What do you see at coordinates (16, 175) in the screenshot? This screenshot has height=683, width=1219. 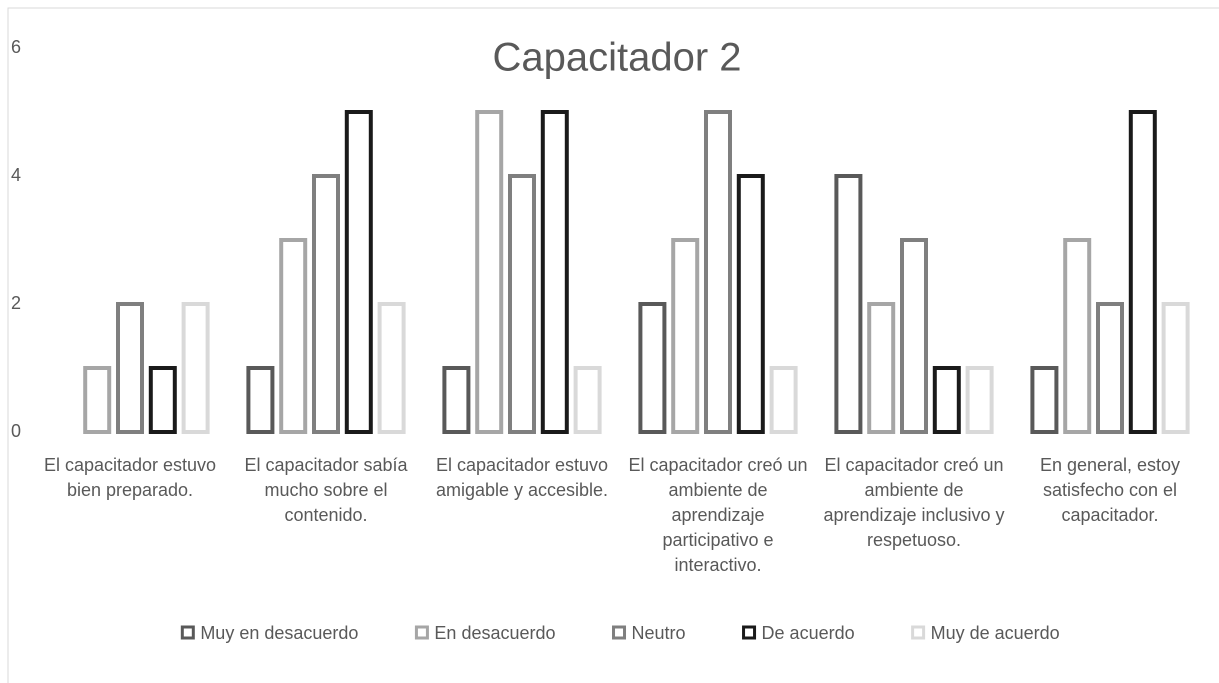 I see `y-tick-label: 4` at bounding box center [16, 175].